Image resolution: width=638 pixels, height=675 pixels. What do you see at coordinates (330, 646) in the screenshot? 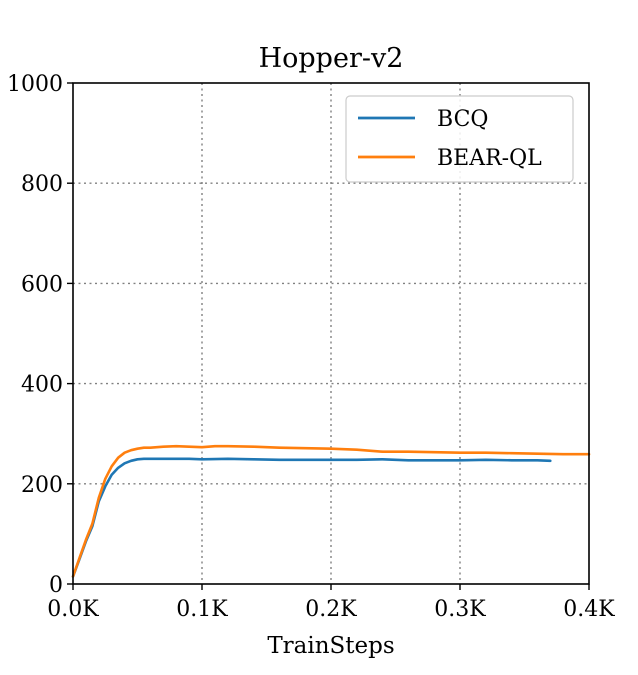
I see `x-axis-label: TrainSteps` at bounding box center [330, 646].